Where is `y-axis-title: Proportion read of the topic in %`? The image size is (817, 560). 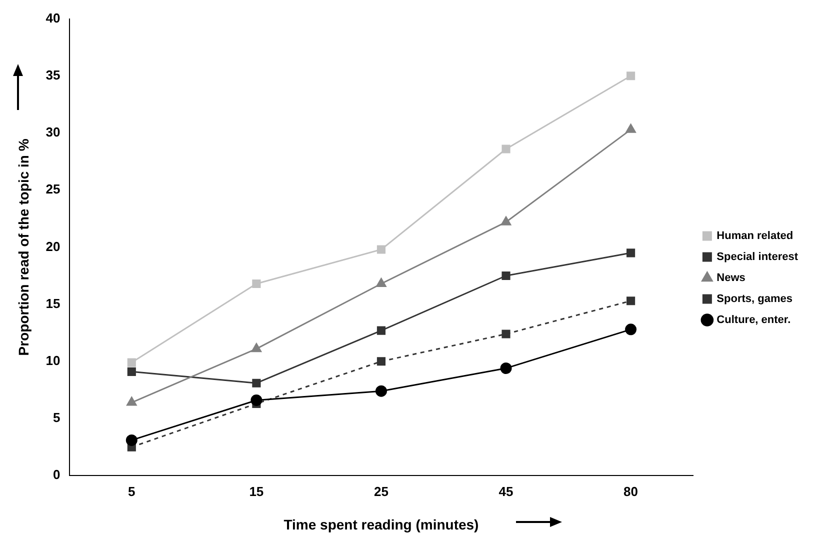
y-axis-title: Proportion read of the topic in % is located at coordinates (23, 247).